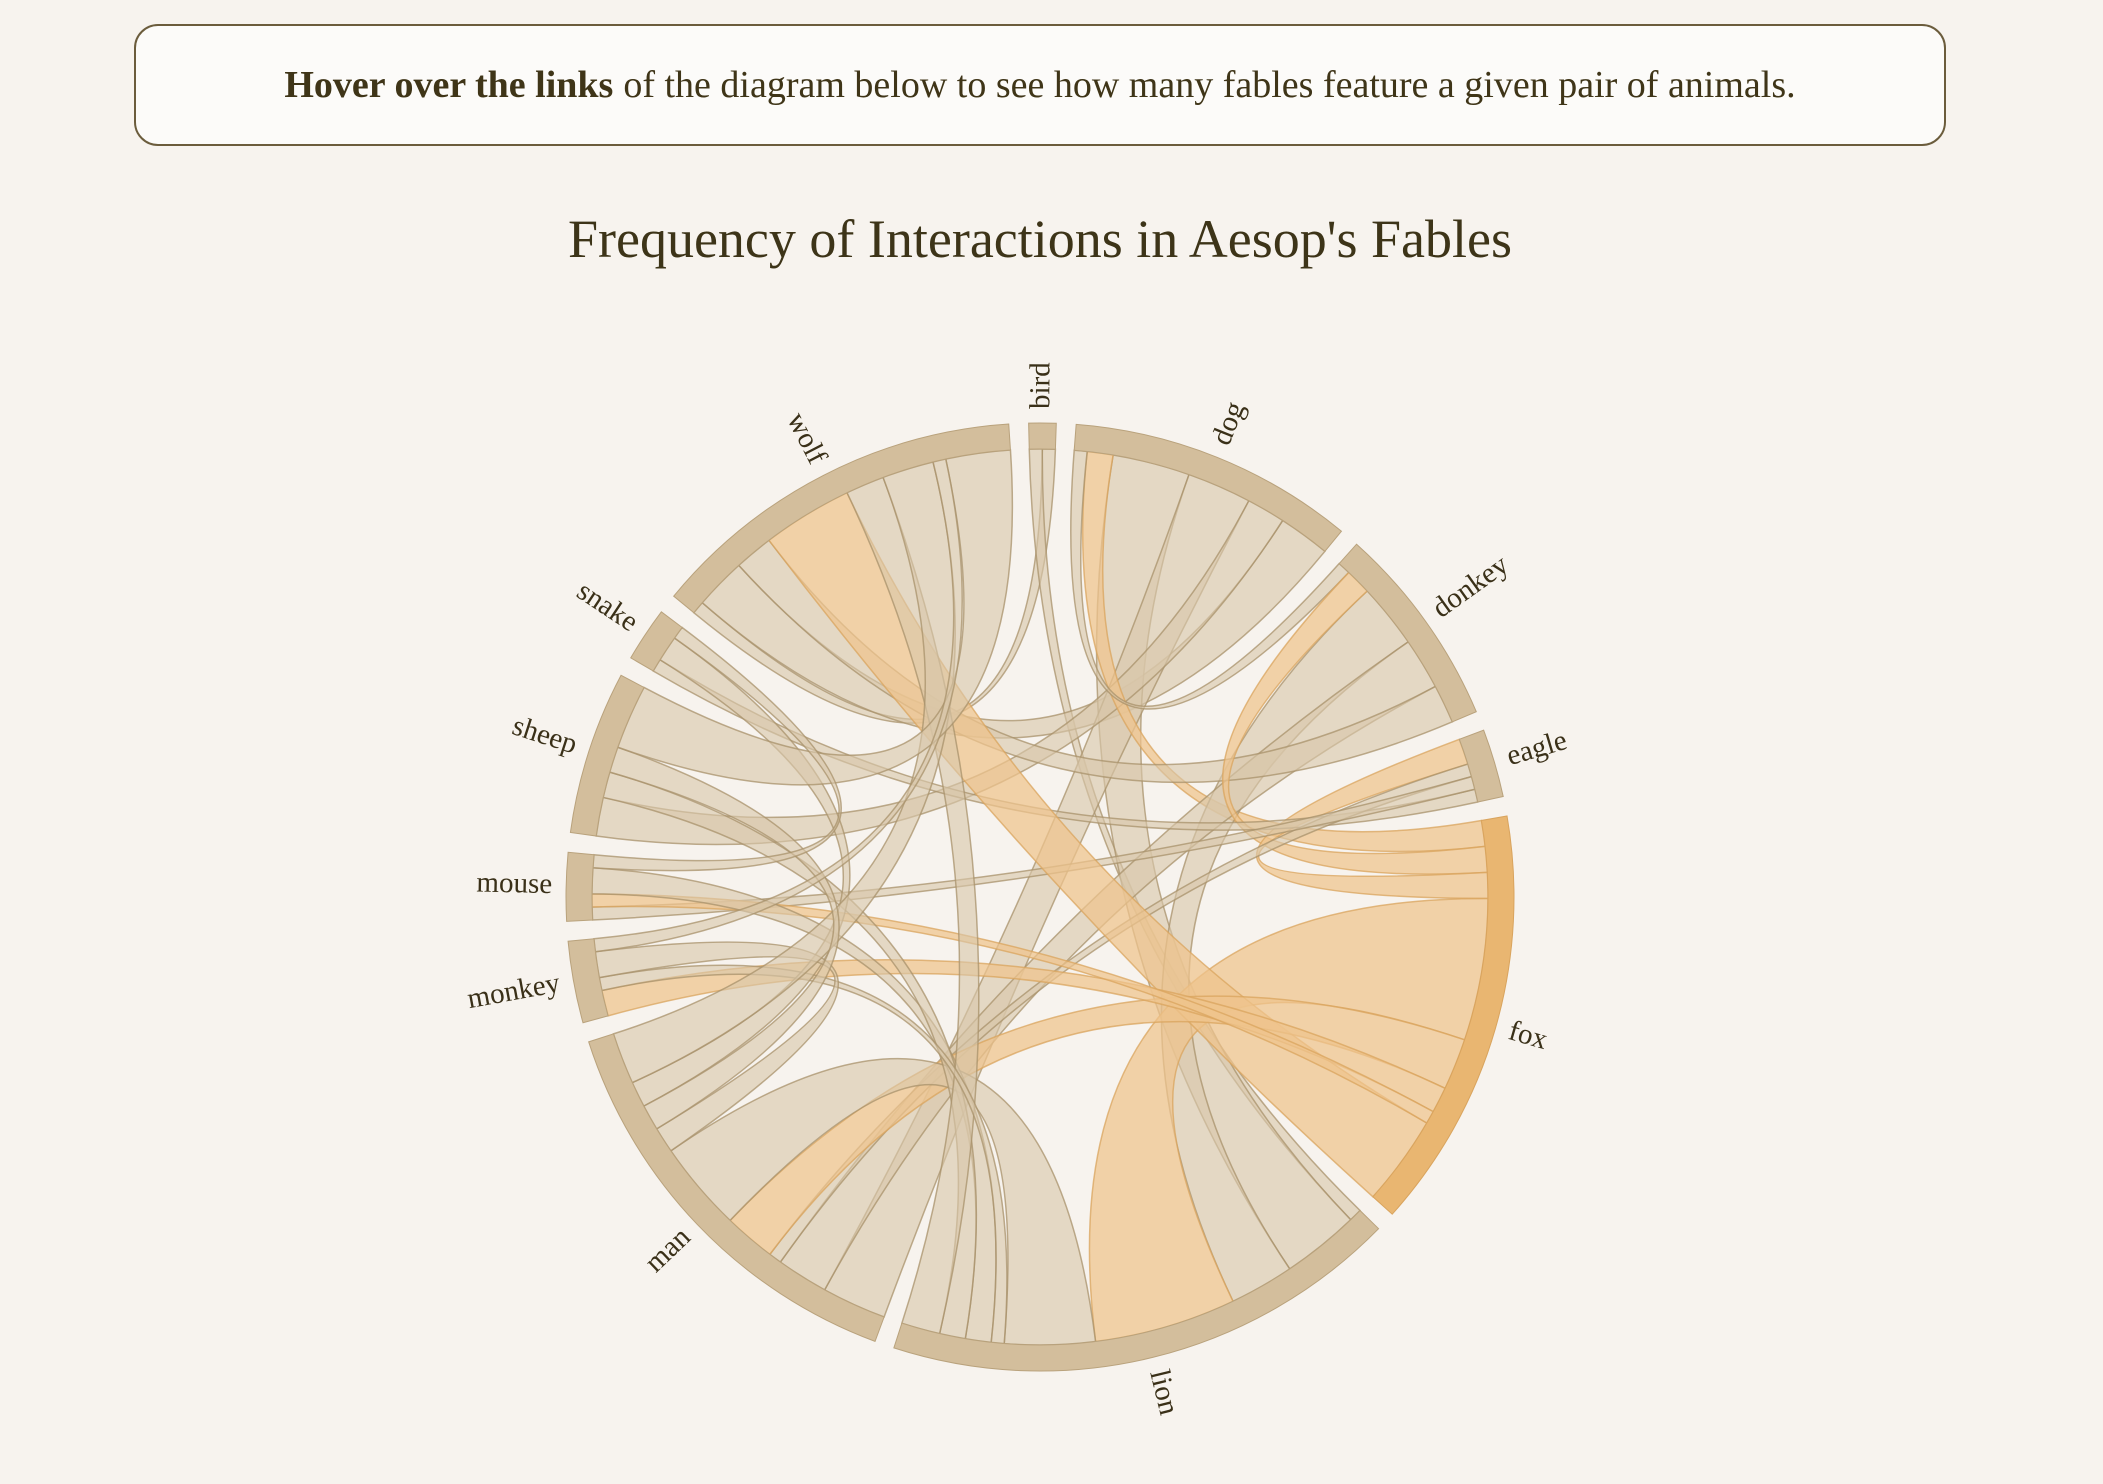  What do you see at coordinates (607, 606) in the screenshot?
I see `group-label-snake: snake` at bounding box center [607, 606].